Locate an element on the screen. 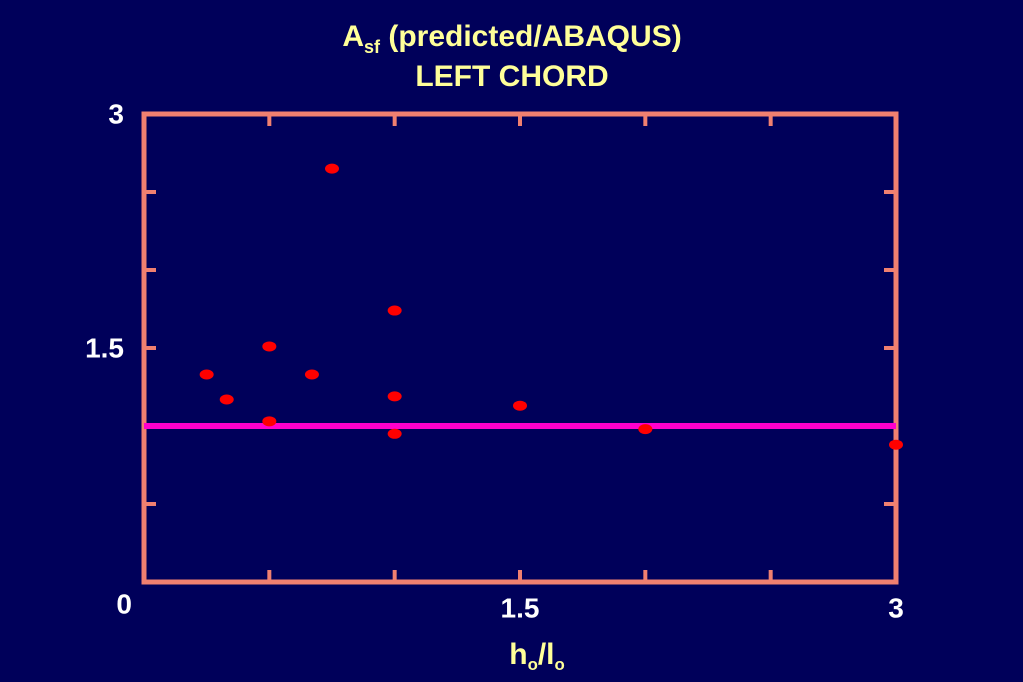 This screenshot has height=682, width=1023. x-tick-label: 3 is located at coordinates (896, 607).